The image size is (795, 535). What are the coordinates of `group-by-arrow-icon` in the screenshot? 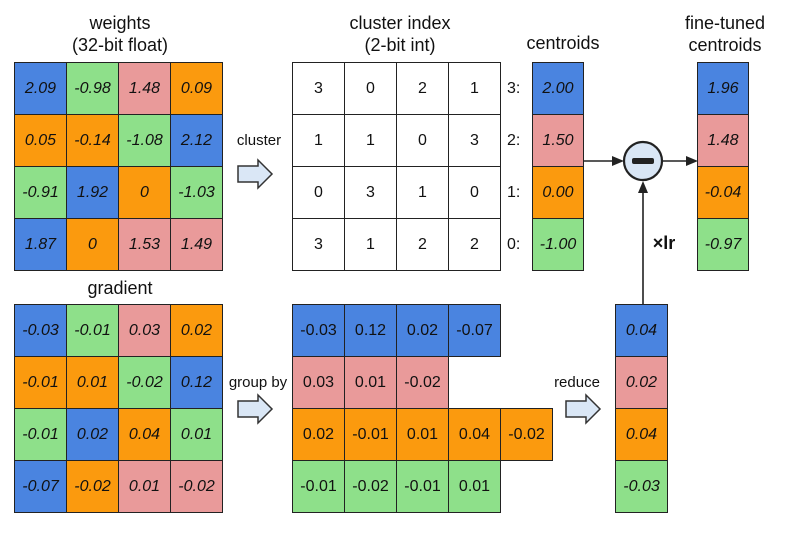 It's located at (255, 409).